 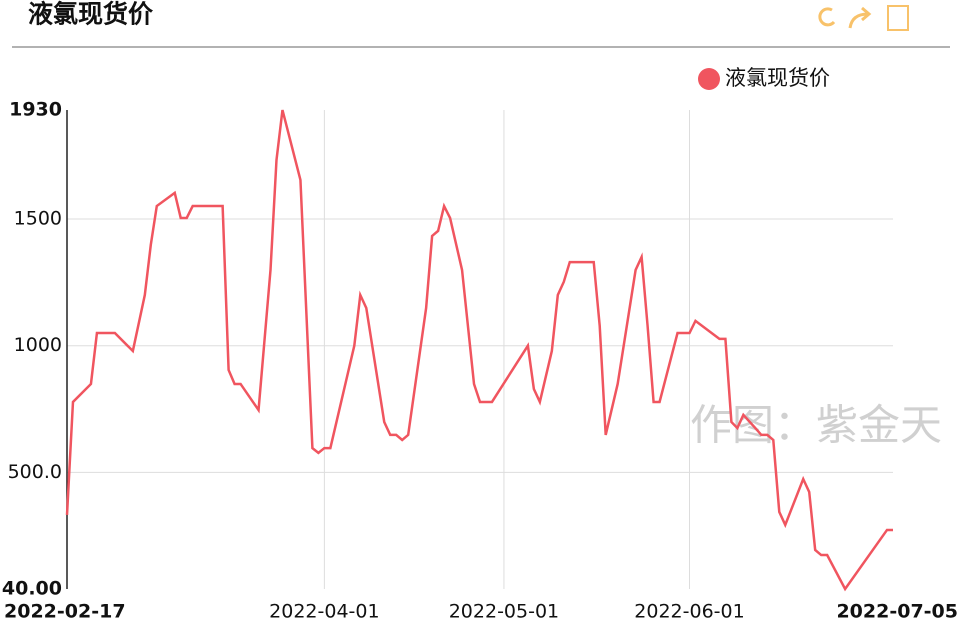 I want to click on y-tick-label: 500.0, so click(x=35, y=472).